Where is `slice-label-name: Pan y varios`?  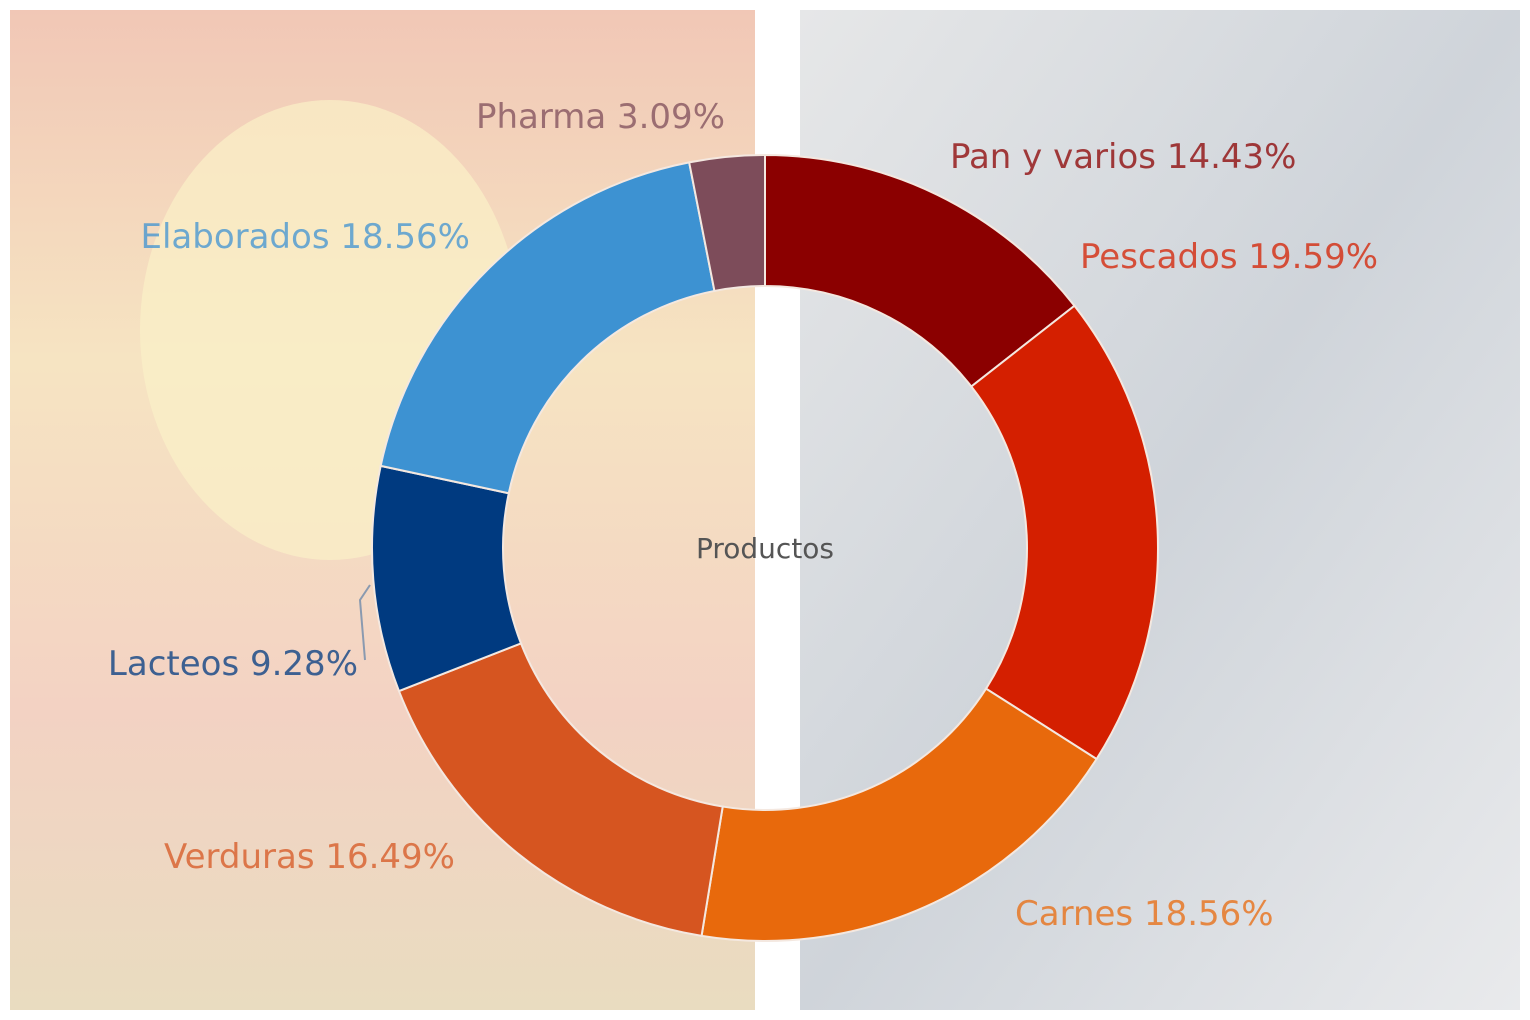 slice-label-name: Pan y varios is located at coordinates (1053, 157).